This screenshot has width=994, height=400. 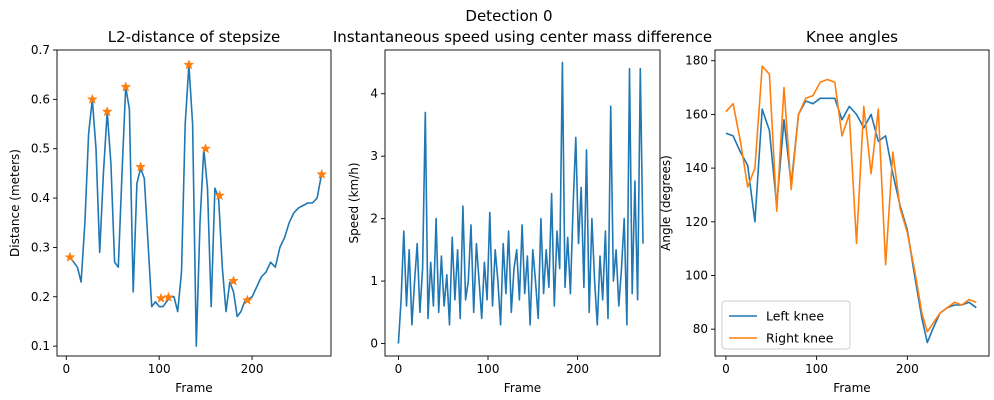 I want to click on legend: Left knee Right knee, so click(x=786, y=325).